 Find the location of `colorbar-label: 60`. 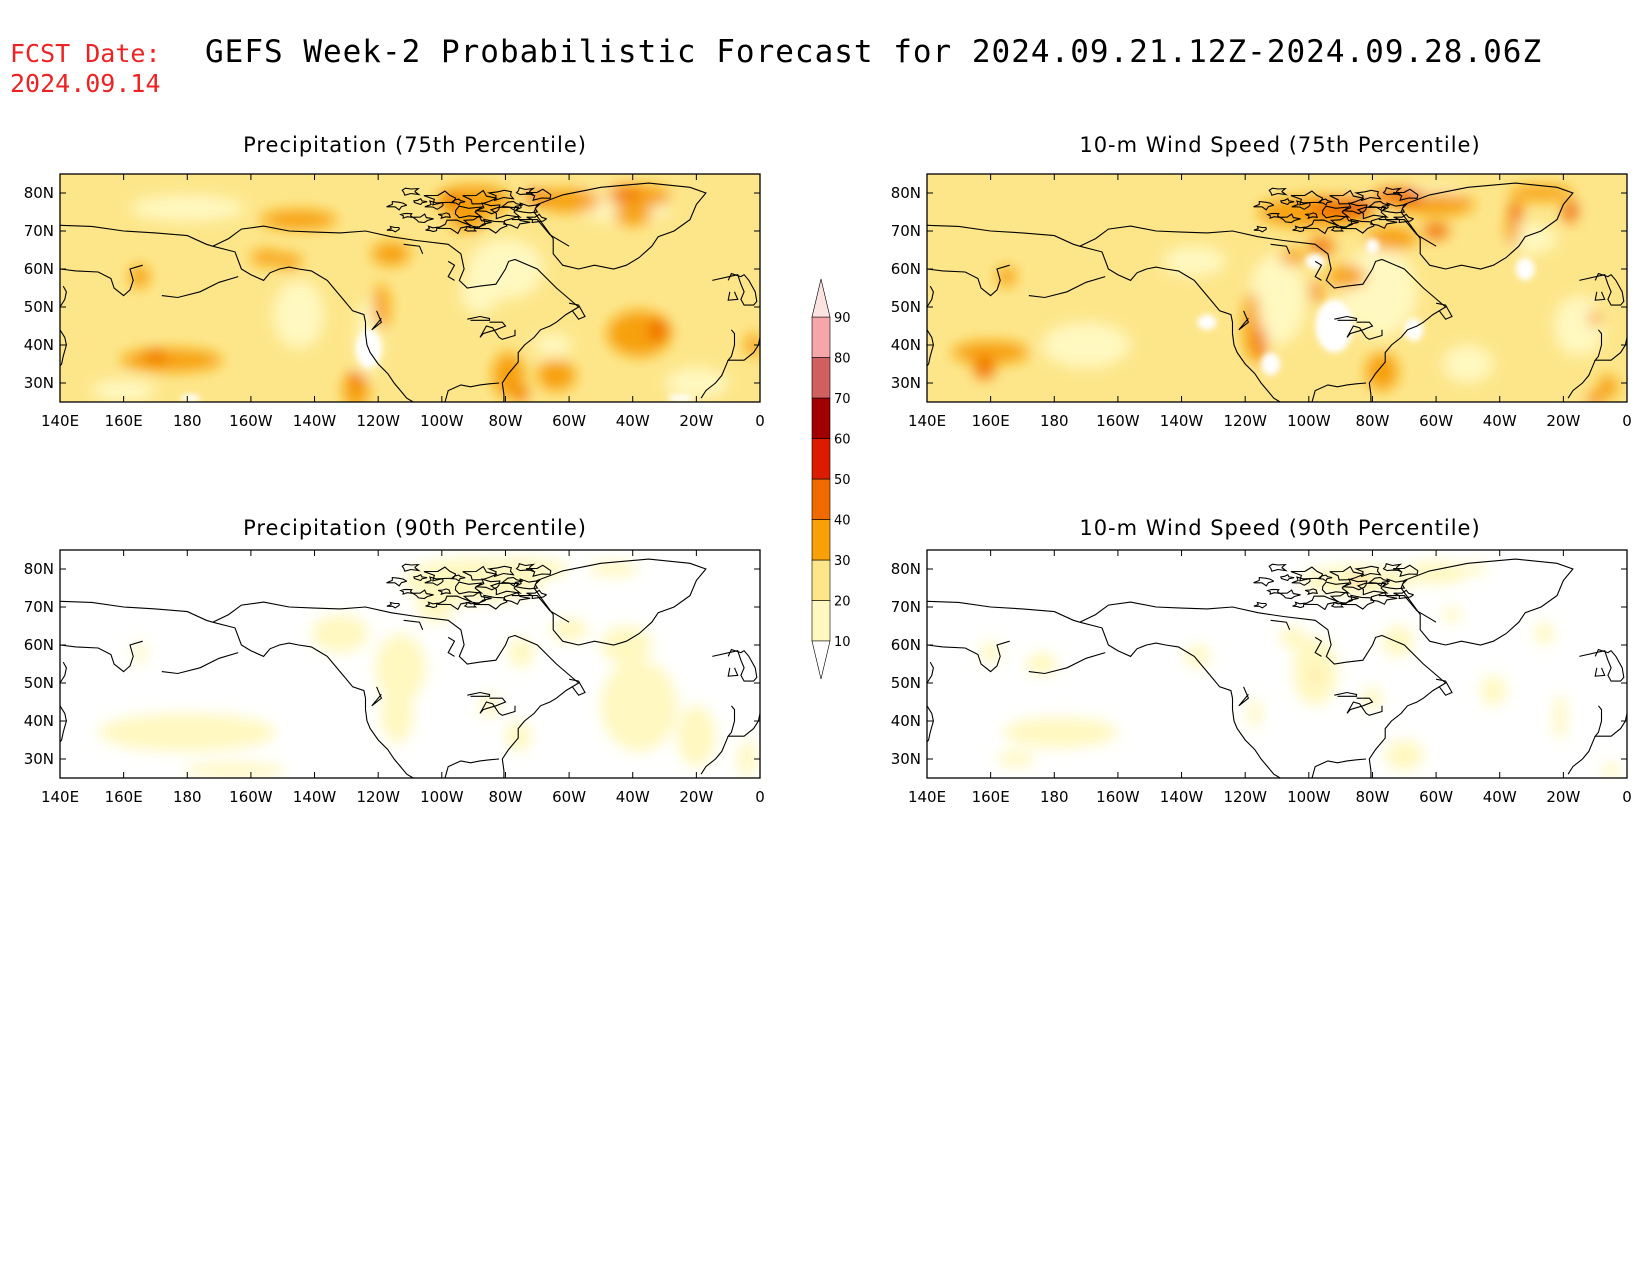

colorbar-label: 60 is located at coordinates (842, 440).